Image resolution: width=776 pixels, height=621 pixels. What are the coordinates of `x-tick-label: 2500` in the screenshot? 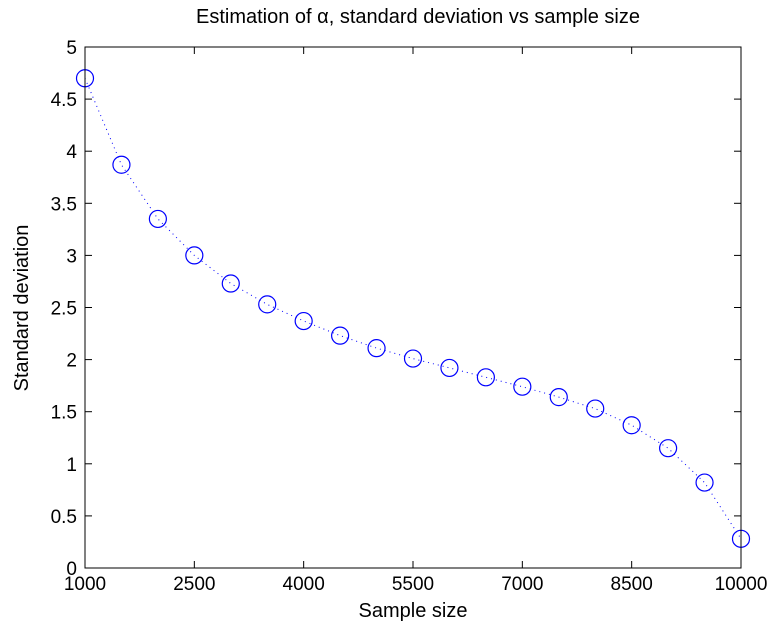 It's located at (194, 584).